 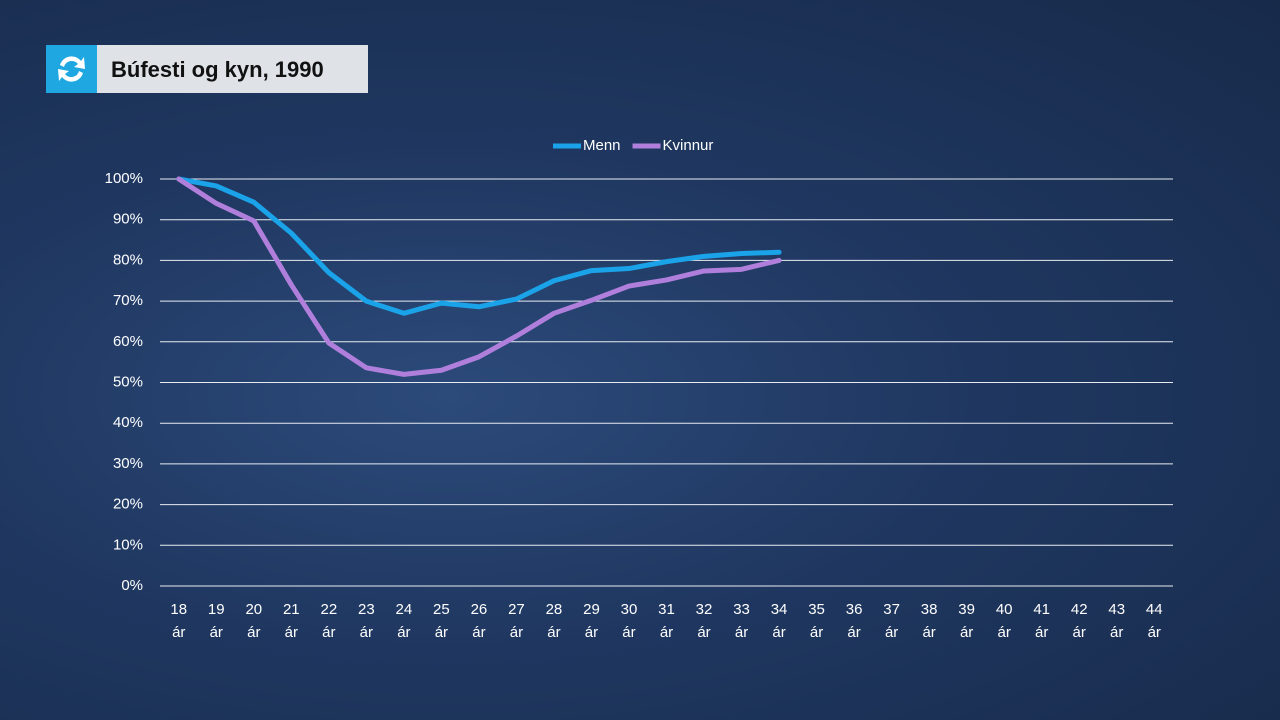 I want to click on x-tick-label: 19 ár, so click(x=216, y=621).